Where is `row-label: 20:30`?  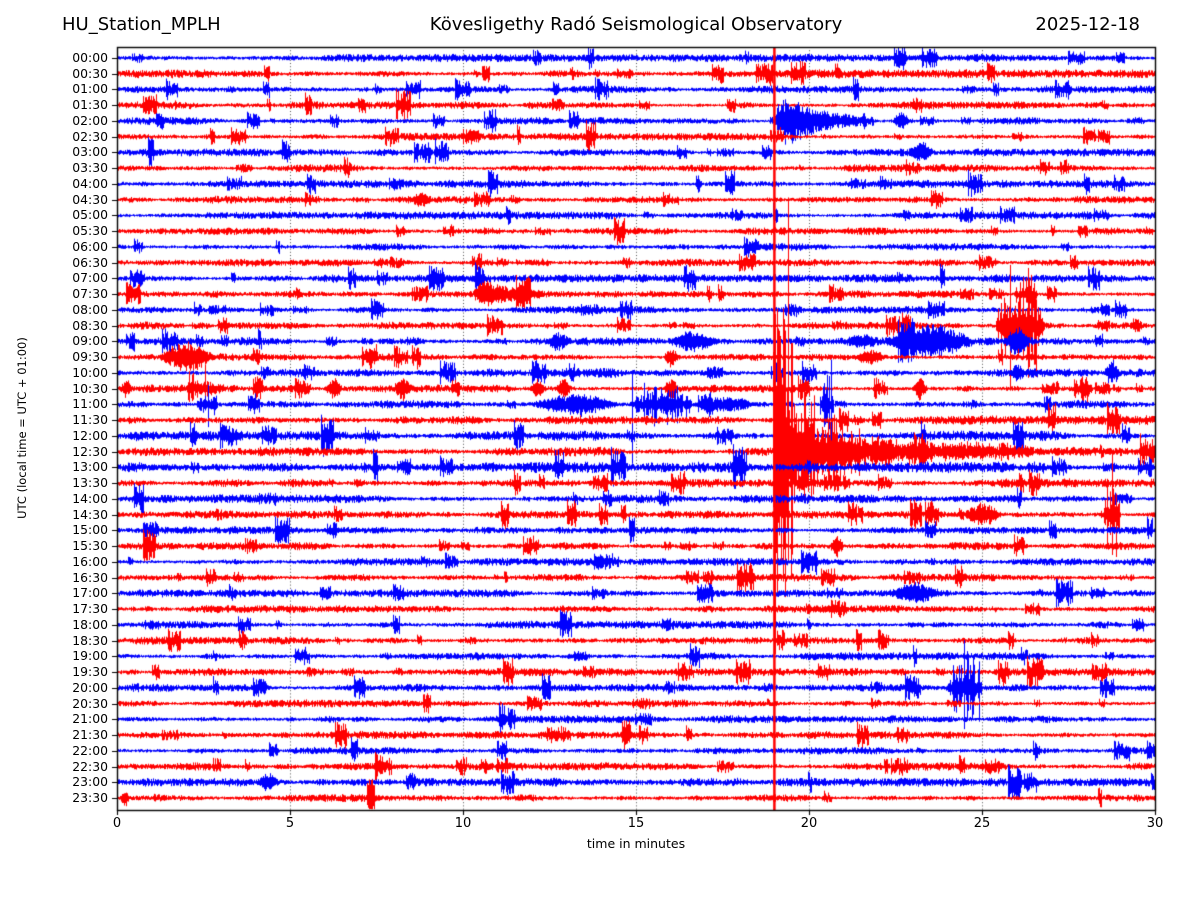
row-label: 20:30 is located at coordinates (90, 703).